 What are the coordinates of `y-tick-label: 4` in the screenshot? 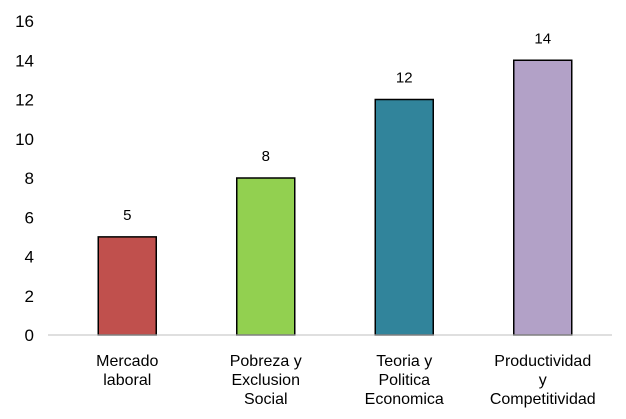 It's located at (29, 257).